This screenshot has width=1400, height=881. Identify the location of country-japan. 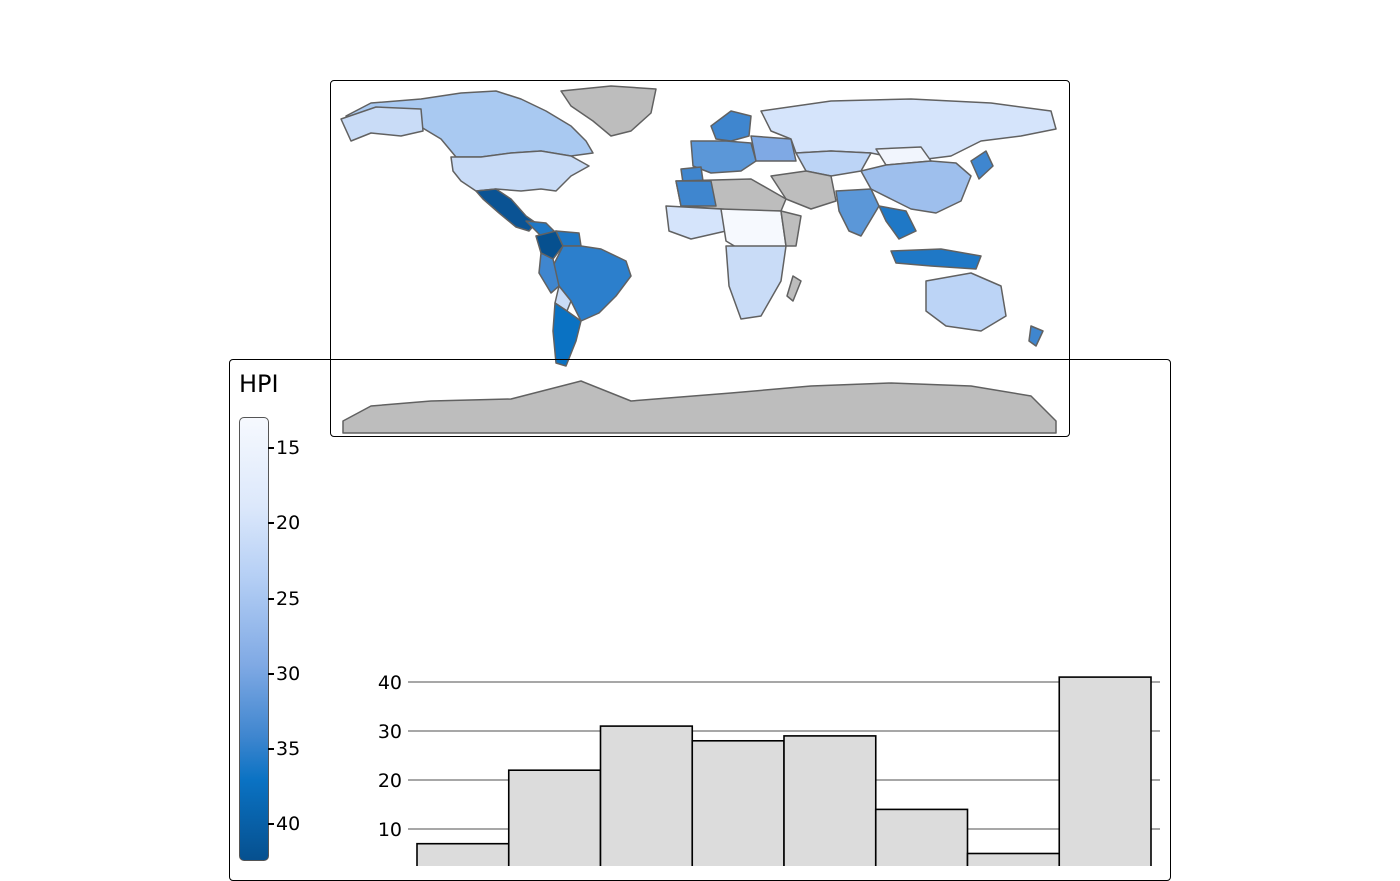
(982, 165).